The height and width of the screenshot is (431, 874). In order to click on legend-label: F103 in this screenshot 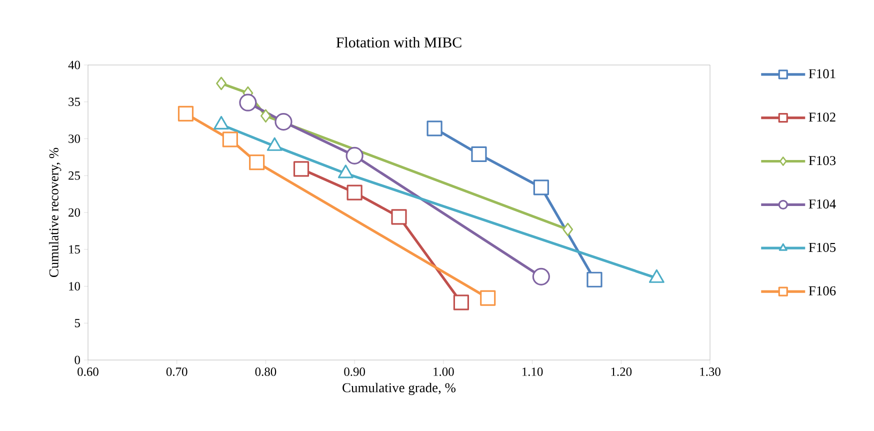, I will do `click(822, 161)`.